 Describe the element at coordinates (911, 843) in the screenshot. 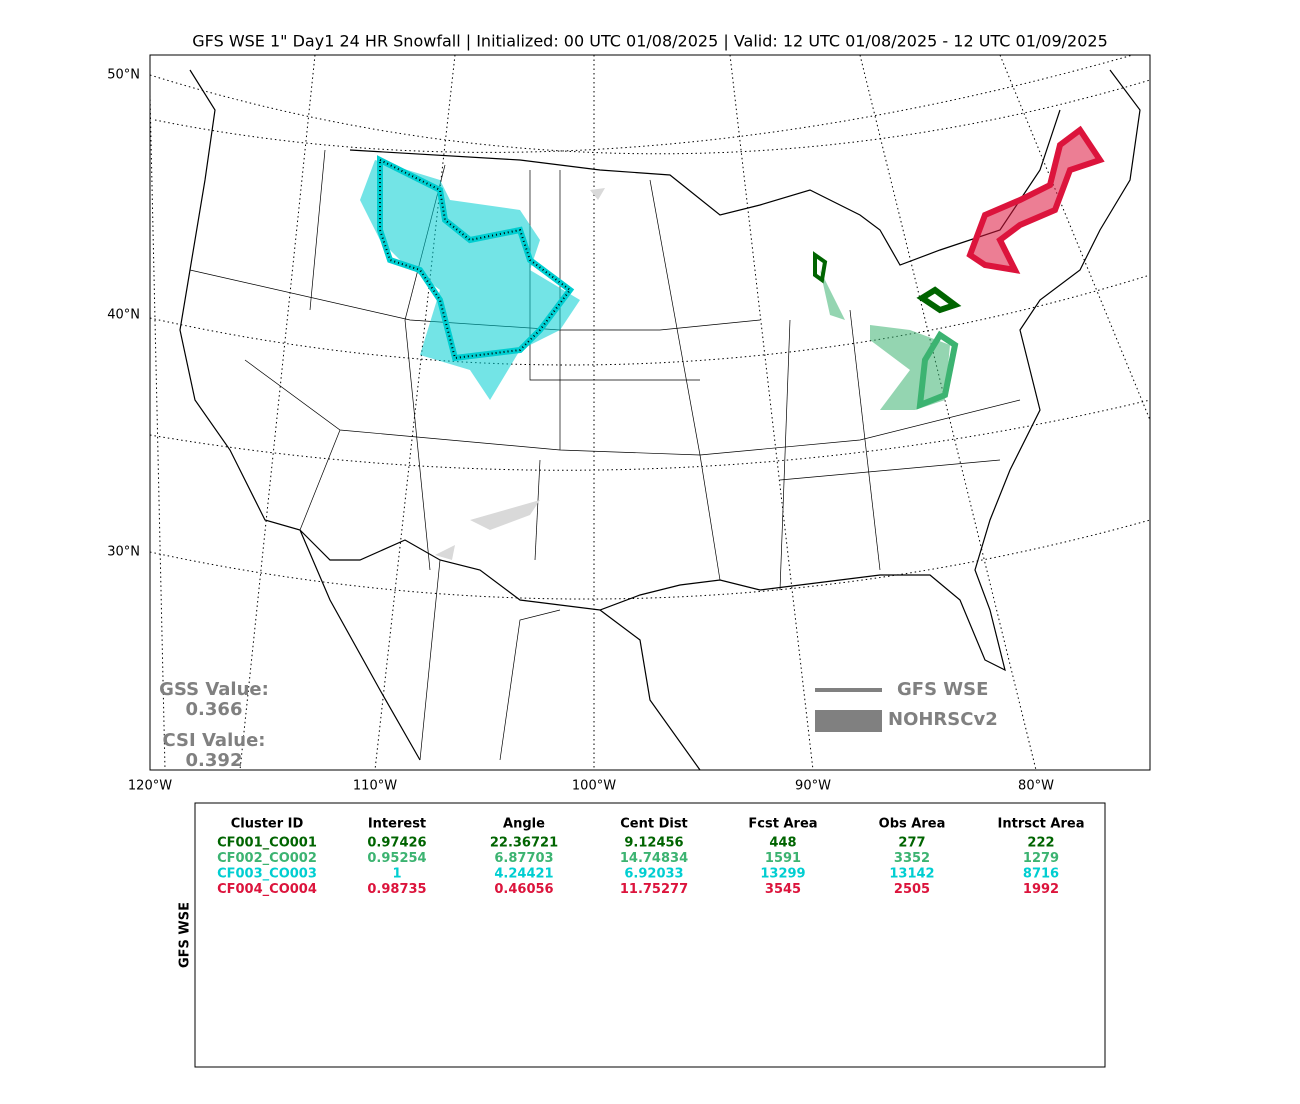

I see `table-cell: 277` at that location.